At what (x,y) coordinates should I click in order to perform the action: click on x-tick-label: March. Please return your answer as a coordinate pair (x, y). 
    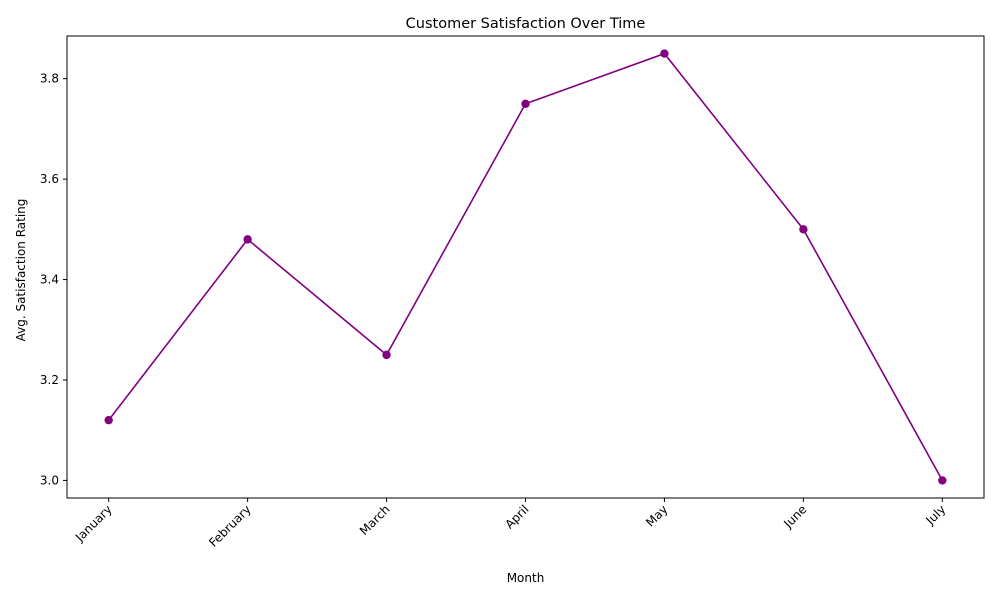
    Looking at the image, I should click on (375, 520).